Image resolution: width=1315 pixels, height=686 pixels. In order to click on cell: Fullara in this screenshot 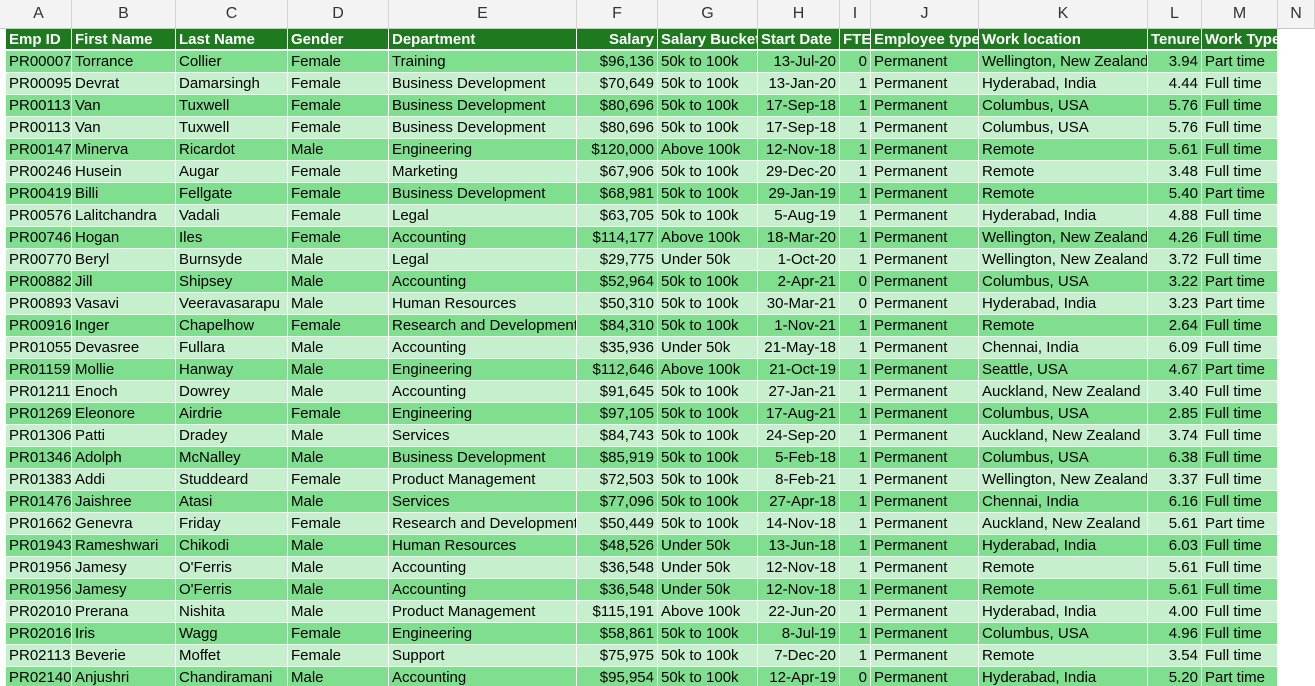, I will do `click(232, 348)`.